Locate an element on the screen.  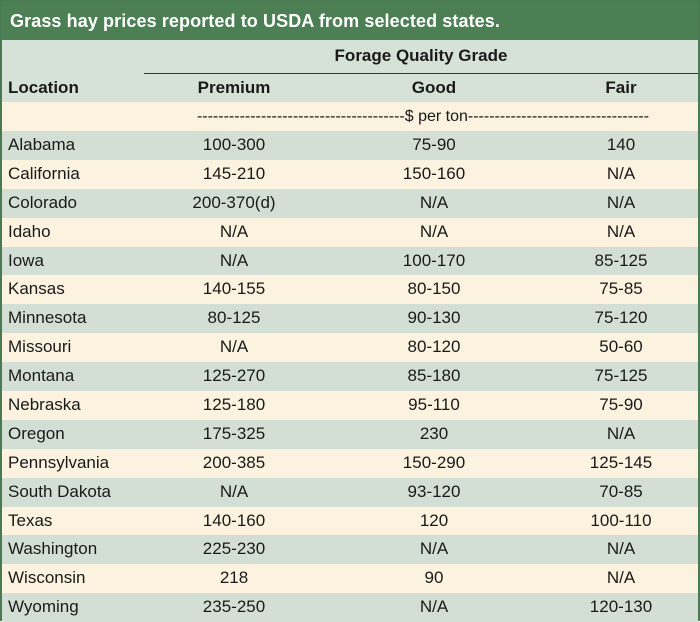
premium-cell: 140-160 is located at coordinates (234, 520).